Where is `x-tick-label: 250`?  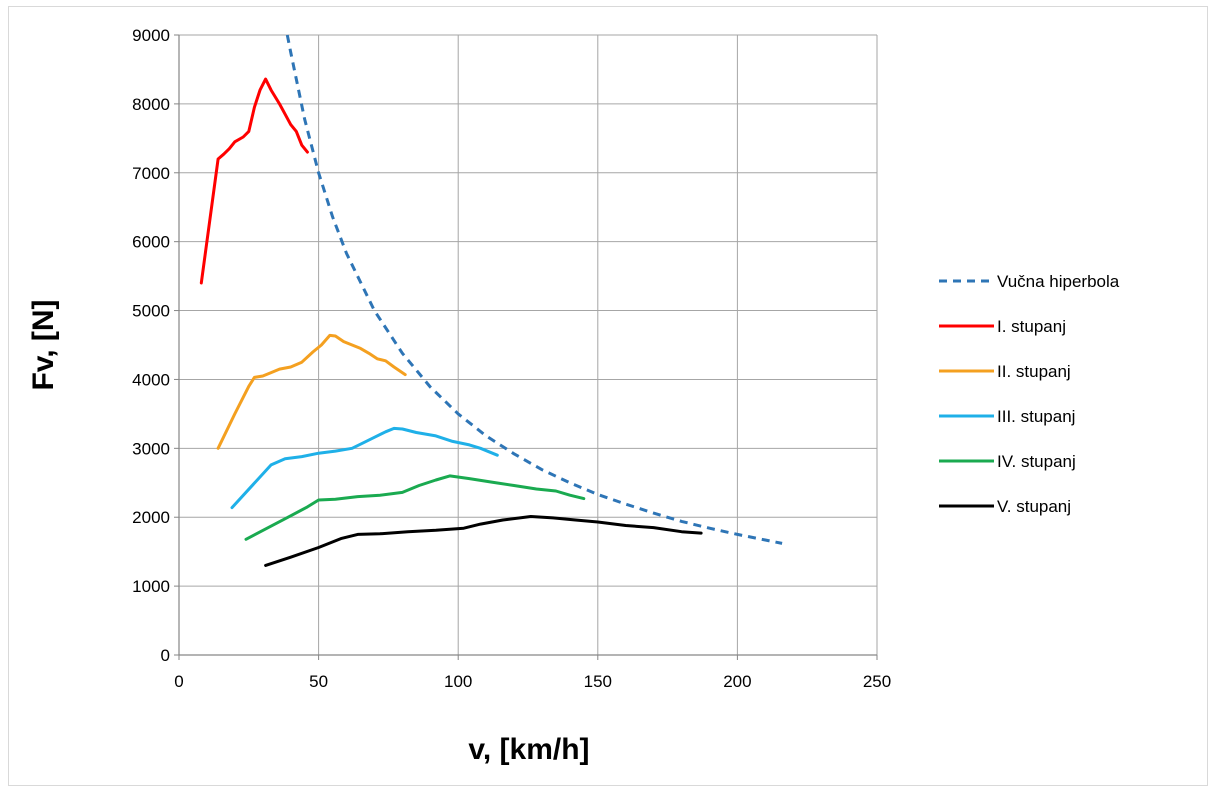
x-tick-label: 250 is located at coordinates (877, 681).